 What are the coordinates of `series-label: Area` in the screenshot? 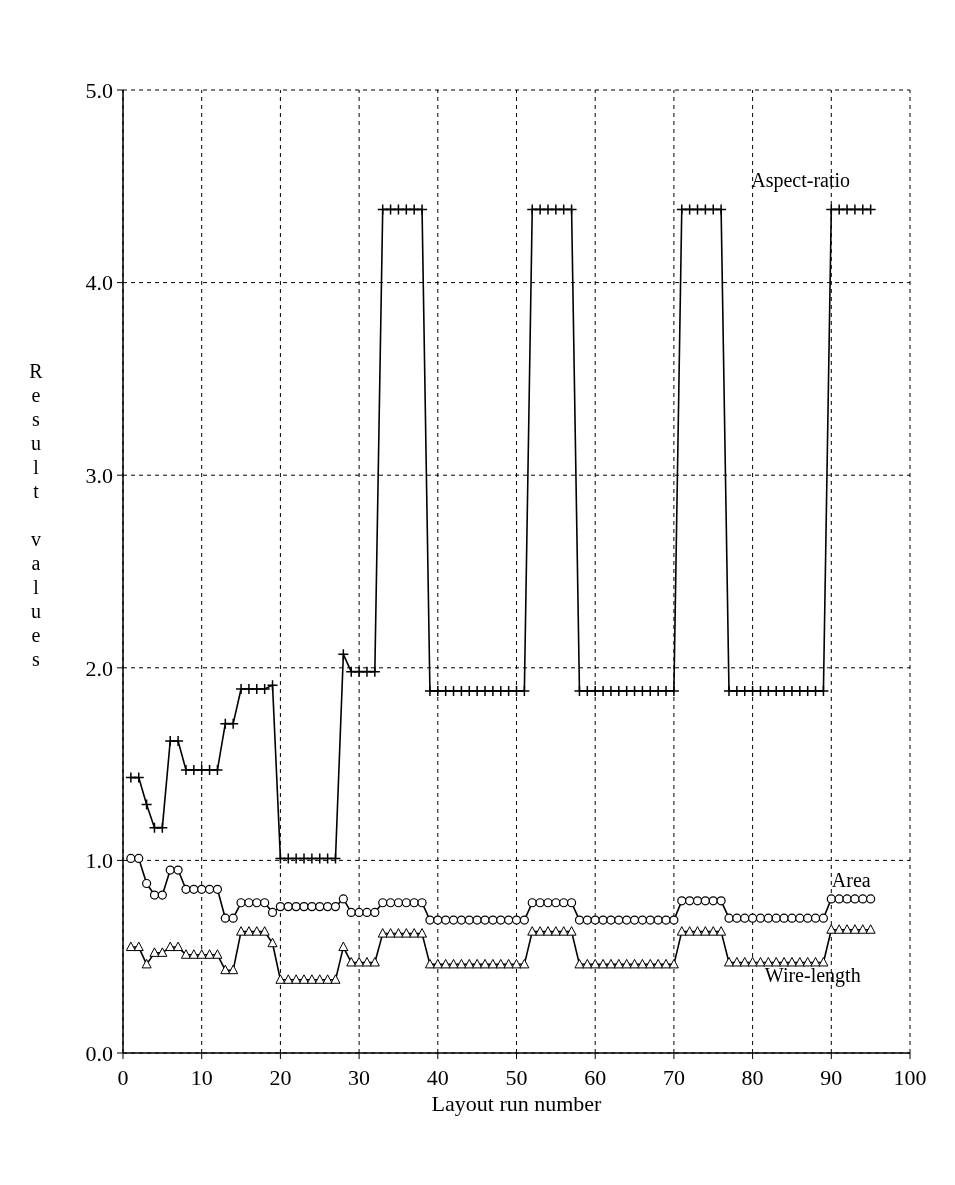 It's located at (851, 879).